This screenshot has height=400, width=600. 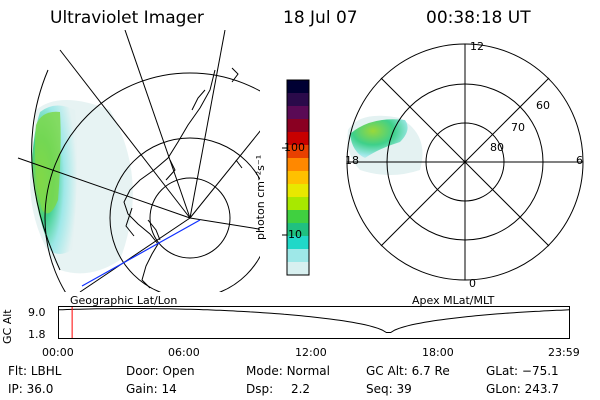 What do you see at coordinates (178, 371) in the screenshot?
I see `door-value: Open` at bounding box center [178, 371].